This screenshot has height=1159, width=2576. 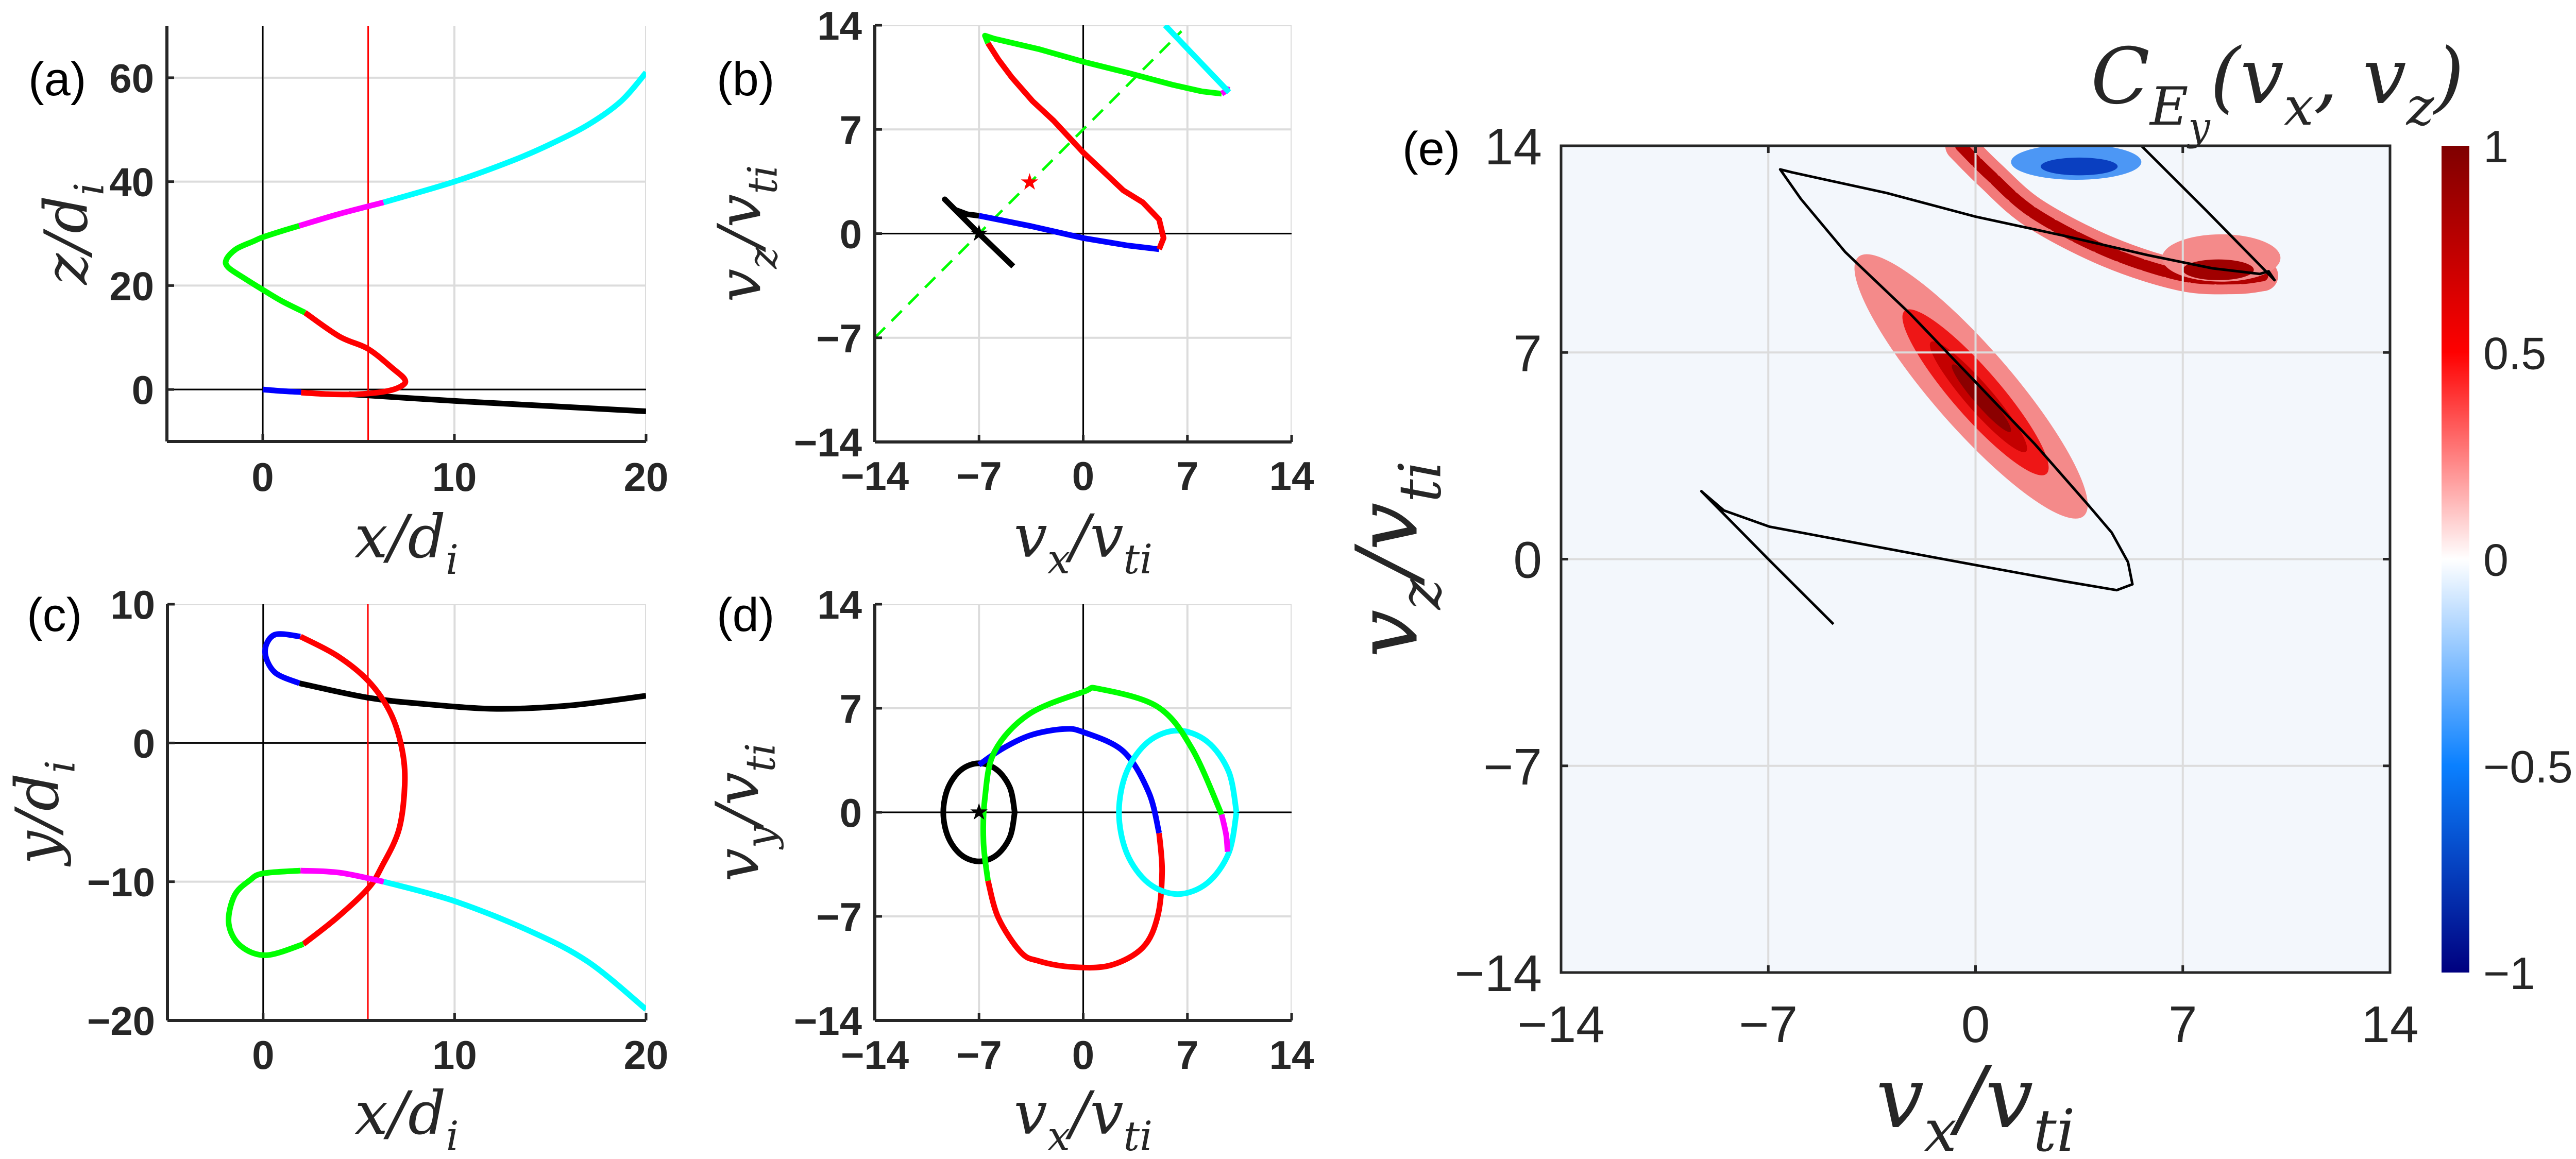 I want to click on panel-label: (d), so click(x=745, y=615).